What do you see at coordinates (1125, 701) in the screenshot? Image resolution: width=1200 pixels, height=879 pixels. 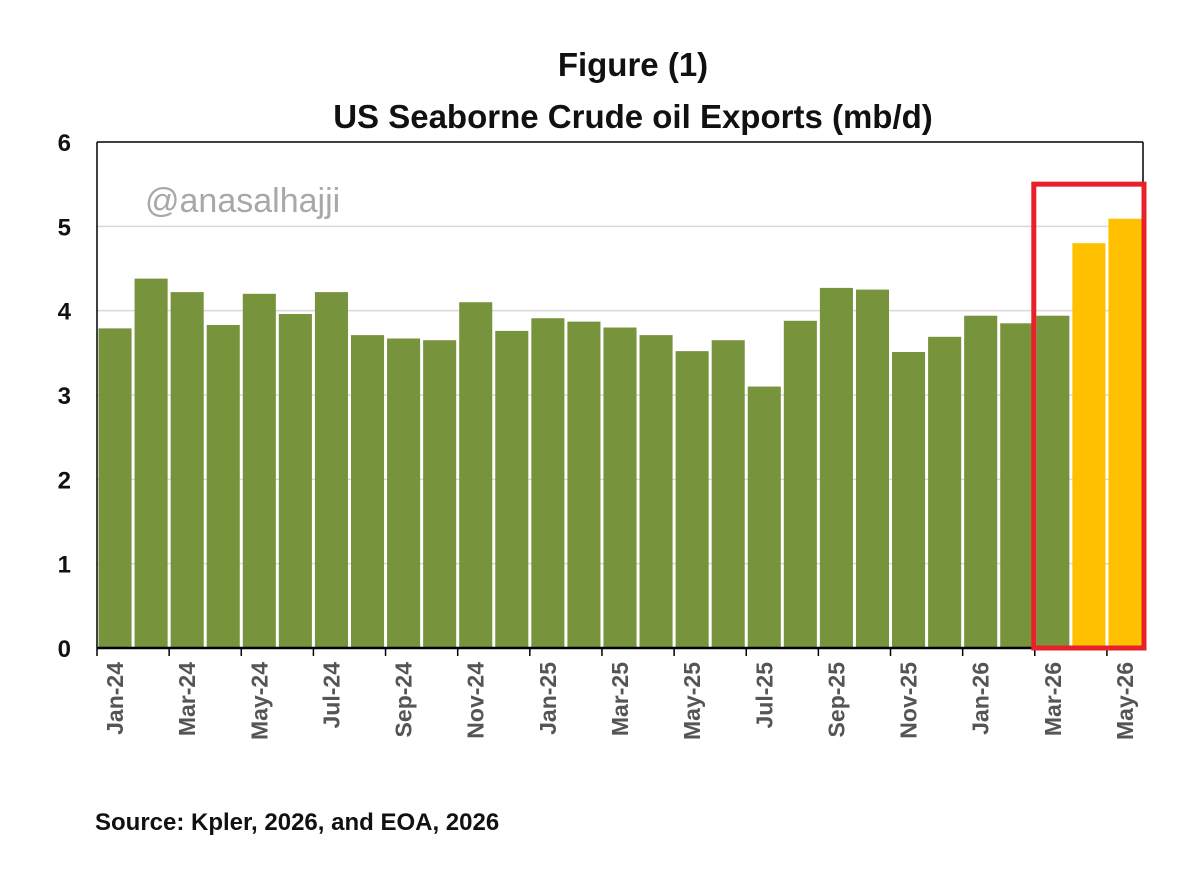 I see `x-tick-label: May-26` at bounding box center [1125, 701].